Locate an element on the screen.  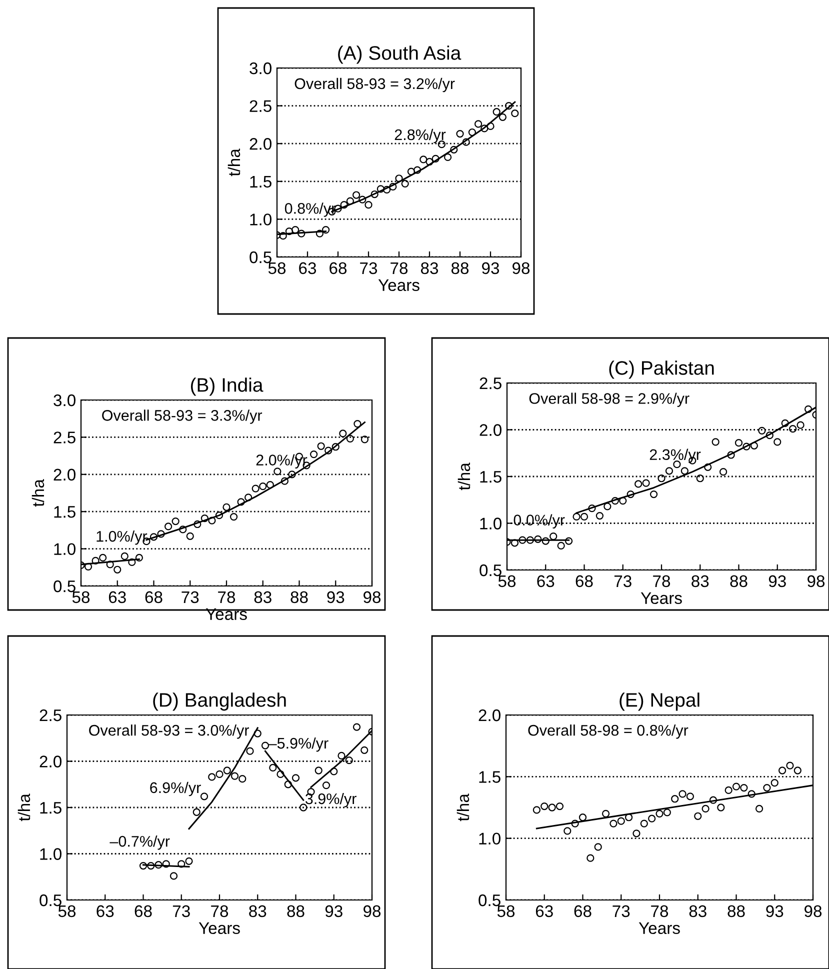
chart-title: (B) India is located at coordinates (227, 387).